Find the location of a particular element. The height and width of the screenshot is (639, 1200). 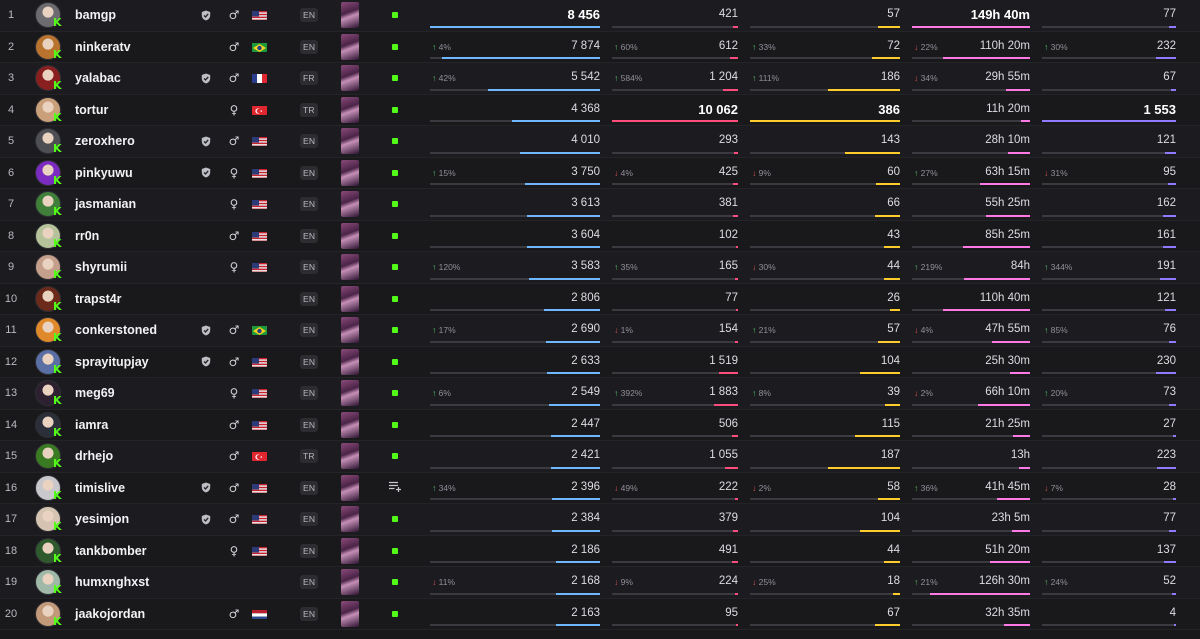

streamer-name-link: conkerstoned is located at coordinates (116, 330).